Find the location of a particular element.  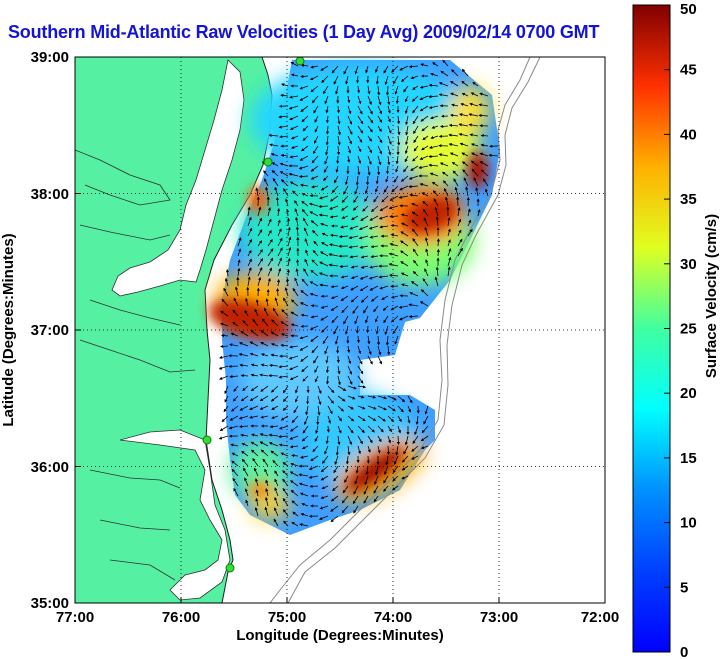

colorbar-tick-label: 30 is located at coordinates (688, 264).